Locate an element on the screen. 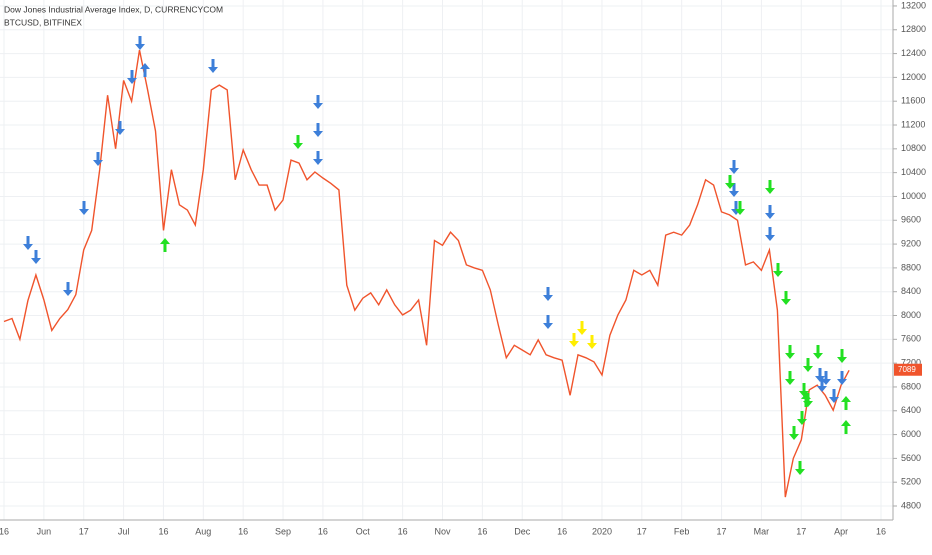 The height and width of the screenshot is (555, 932). chart-subtitle: BTCUSD, BITFINEX is located at coordinates (43, 22).